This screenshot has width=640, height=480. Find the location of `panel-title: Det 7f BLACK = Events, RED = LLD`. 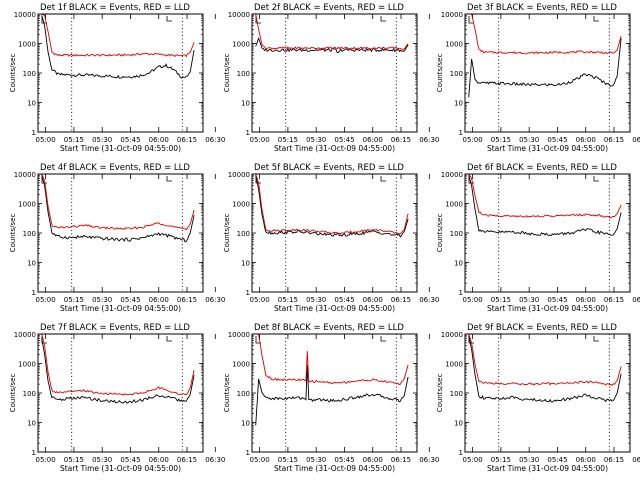

panel-title: Det 7f BLACK = Events, RED = LLD is located at coordinates (115, 328).